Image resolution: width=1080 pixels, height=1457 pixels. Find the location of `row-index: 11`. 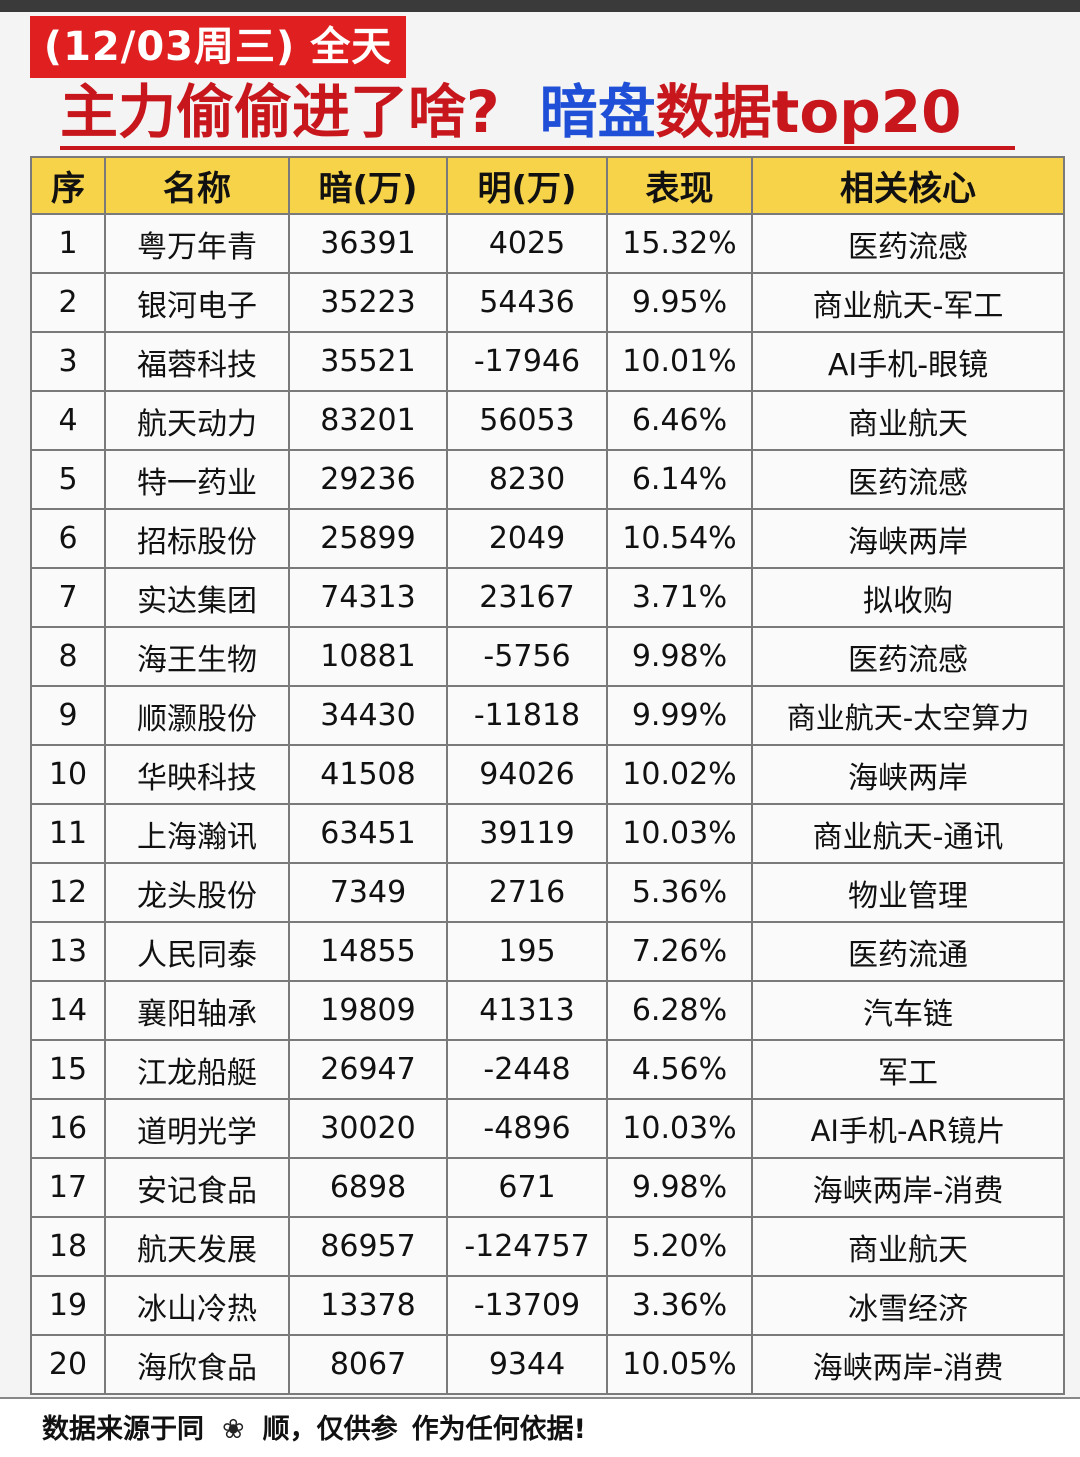

row-index: 11 is located at coordinates (68, 833).